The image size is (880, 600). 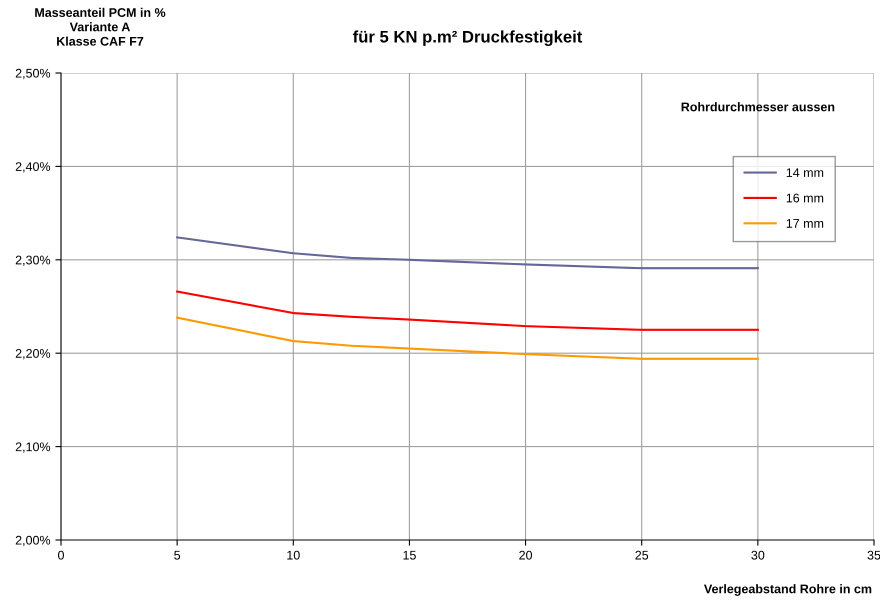 What do you see at coordinates (33, 74) in the screenshot?
I see `y-tick-label: 2,50%` at bounding box center [33, 74].